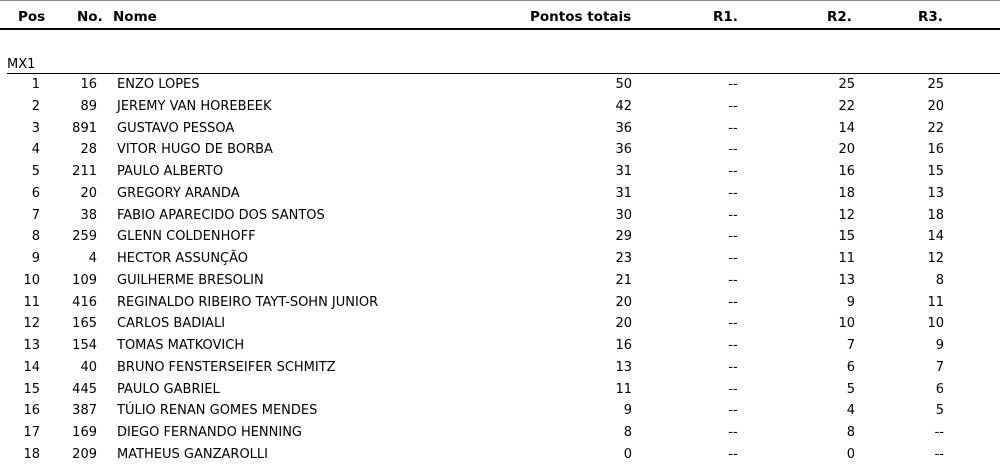  Describe the element at coordinates (170, 172) in the screenshot. I see `cell-name: PAULO ALBERTO` at that location.